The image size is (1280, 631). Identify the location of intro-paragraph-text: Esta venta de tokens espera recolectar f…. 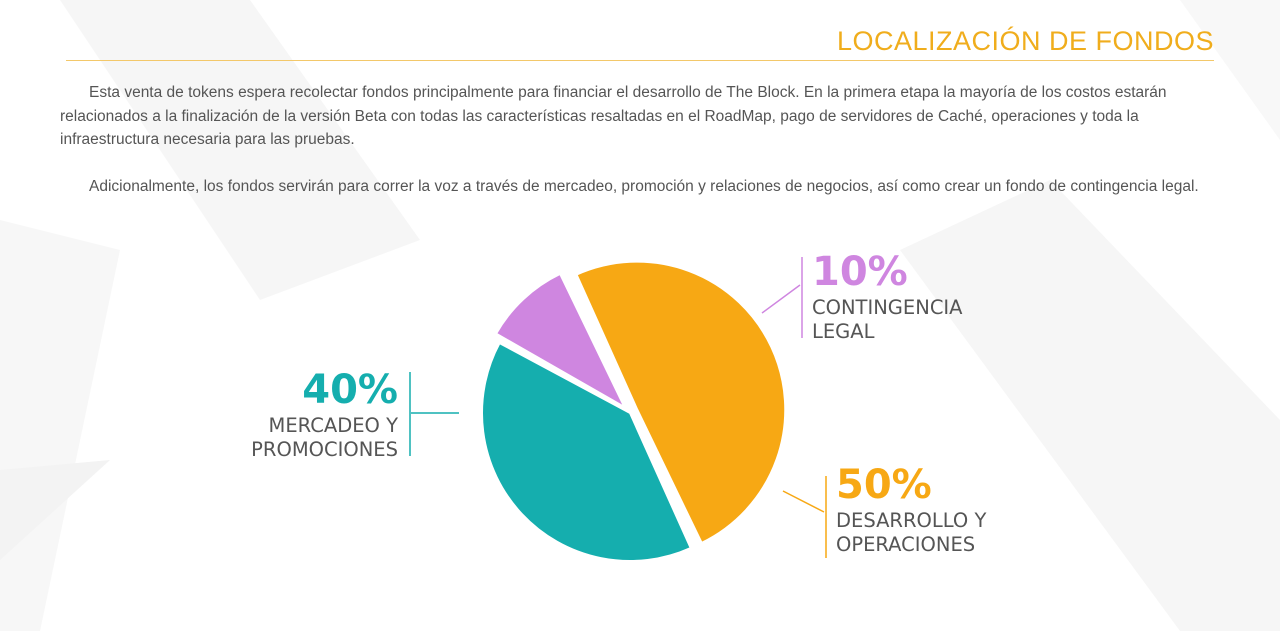
(613, 116).